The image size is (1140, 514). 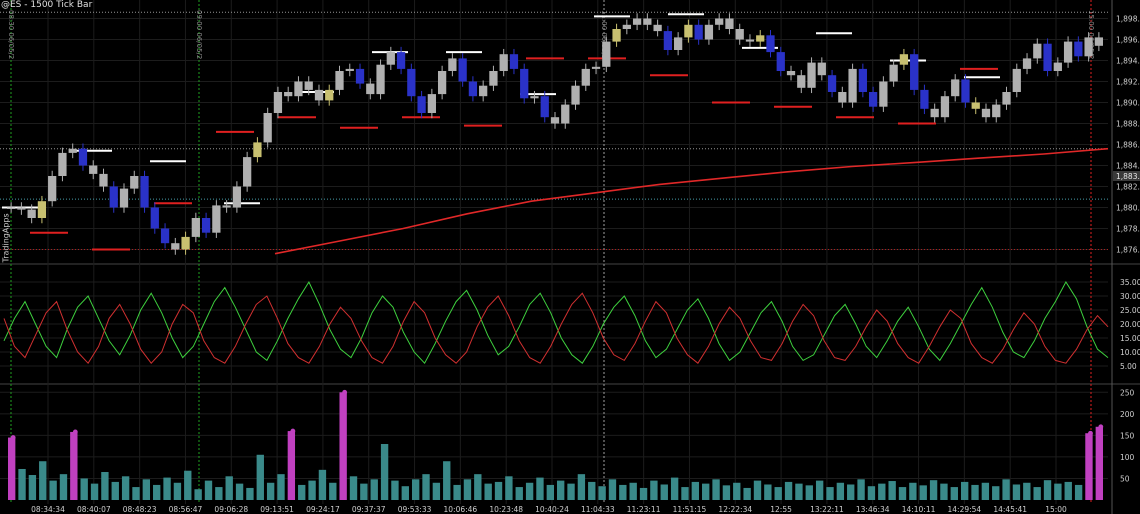 I want to click on current-price-tag, so click(x=1126, y=176).